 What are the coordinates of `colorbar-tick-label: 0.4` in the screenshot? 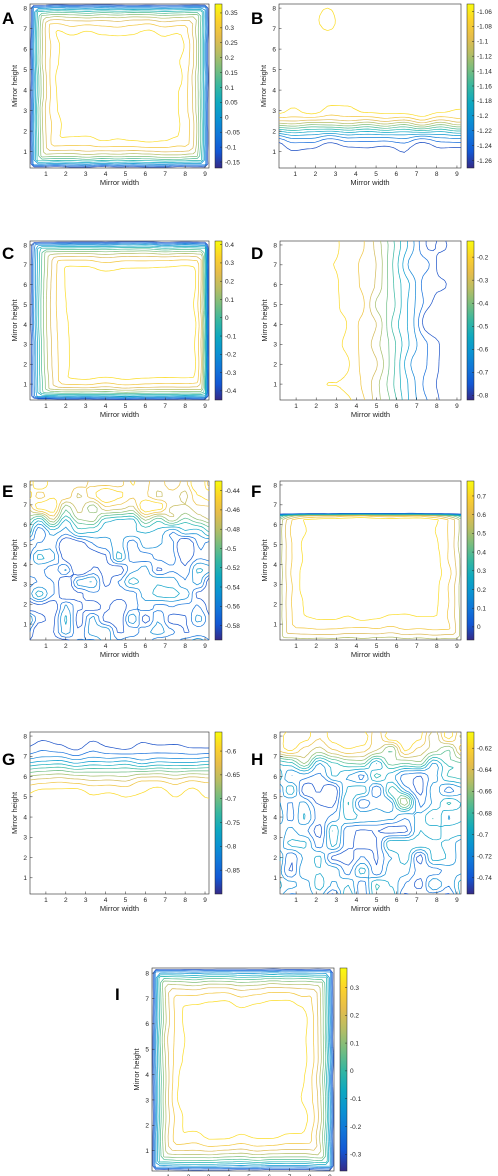 It's located at (481, 552).